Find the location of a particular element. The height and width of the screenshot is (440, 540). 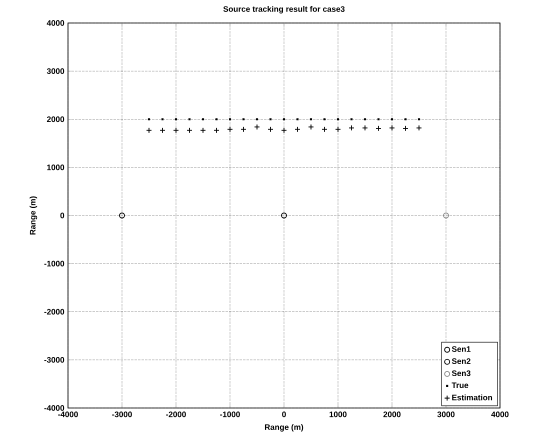

x-tick-label: -2000 is located at coordinates (176, 415).